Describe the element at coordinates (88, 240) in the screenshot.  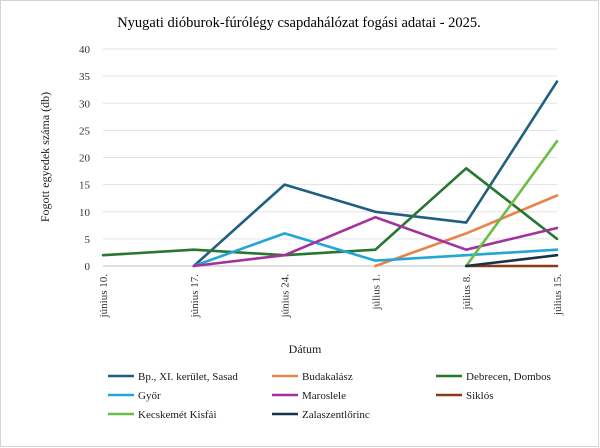
I see `y-tick-label: 5` at that location.